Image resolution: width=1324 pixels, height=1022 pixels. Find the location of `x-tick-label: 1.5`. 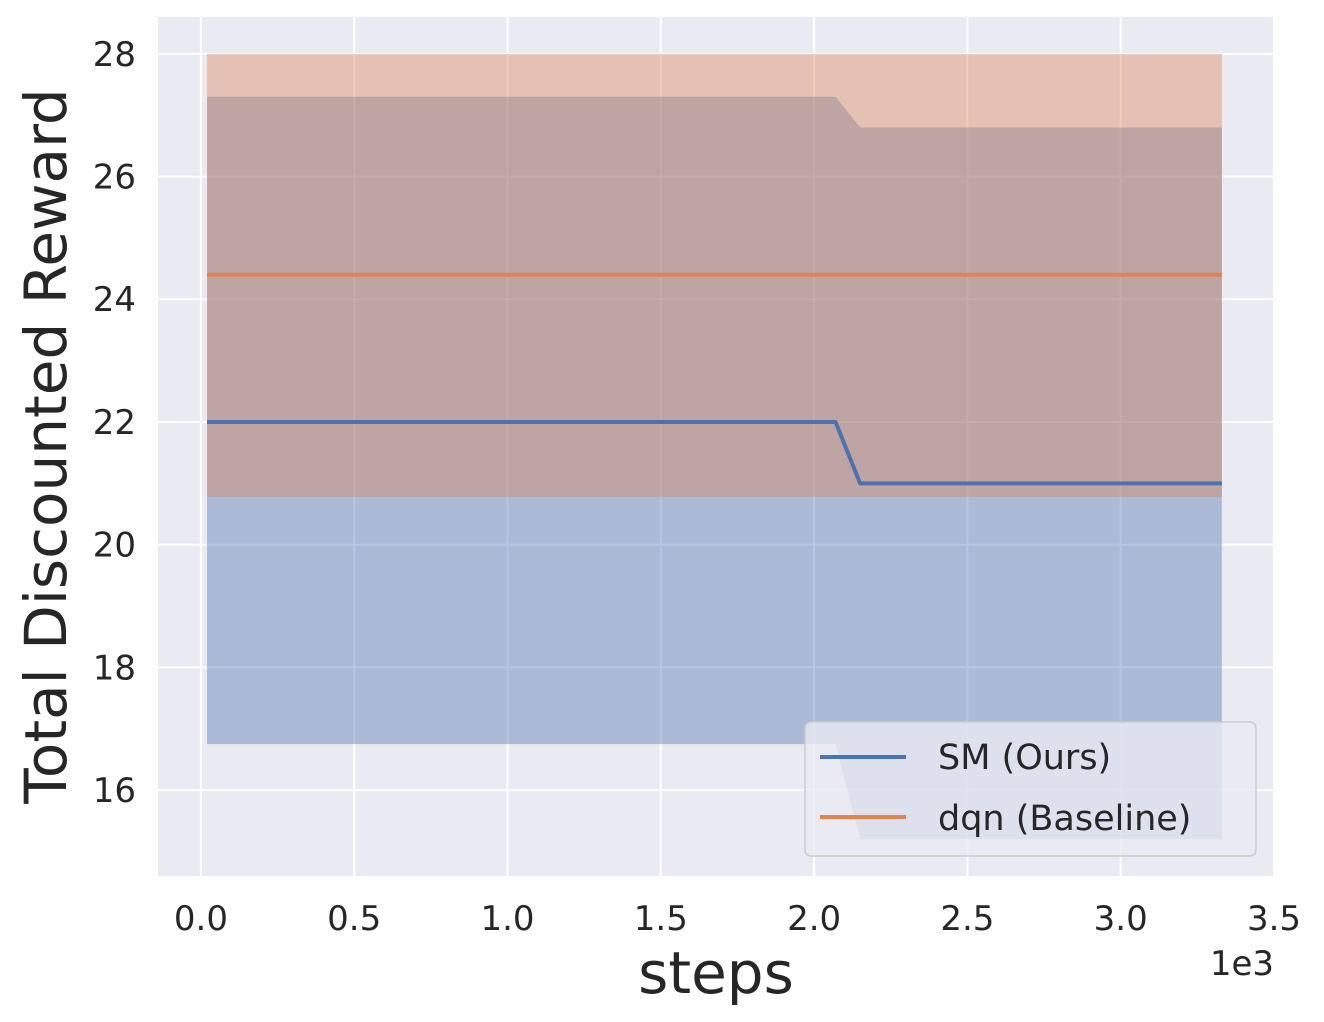

x-tick-label: 1.5 is located at coordinates (661, 919).